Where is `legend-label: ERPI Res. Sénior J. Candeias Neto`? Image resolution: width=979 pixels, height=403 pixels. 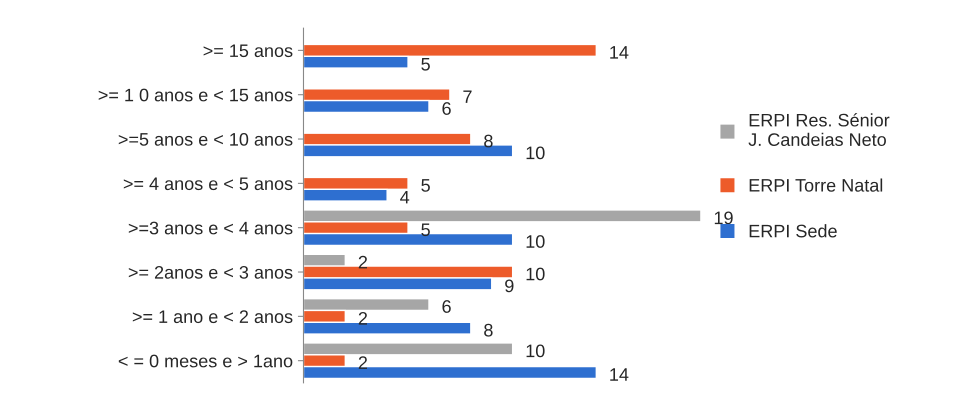 legend-label: ERPI Res. Sénior J. Candeias Neto is located at coordinates (819, 129).